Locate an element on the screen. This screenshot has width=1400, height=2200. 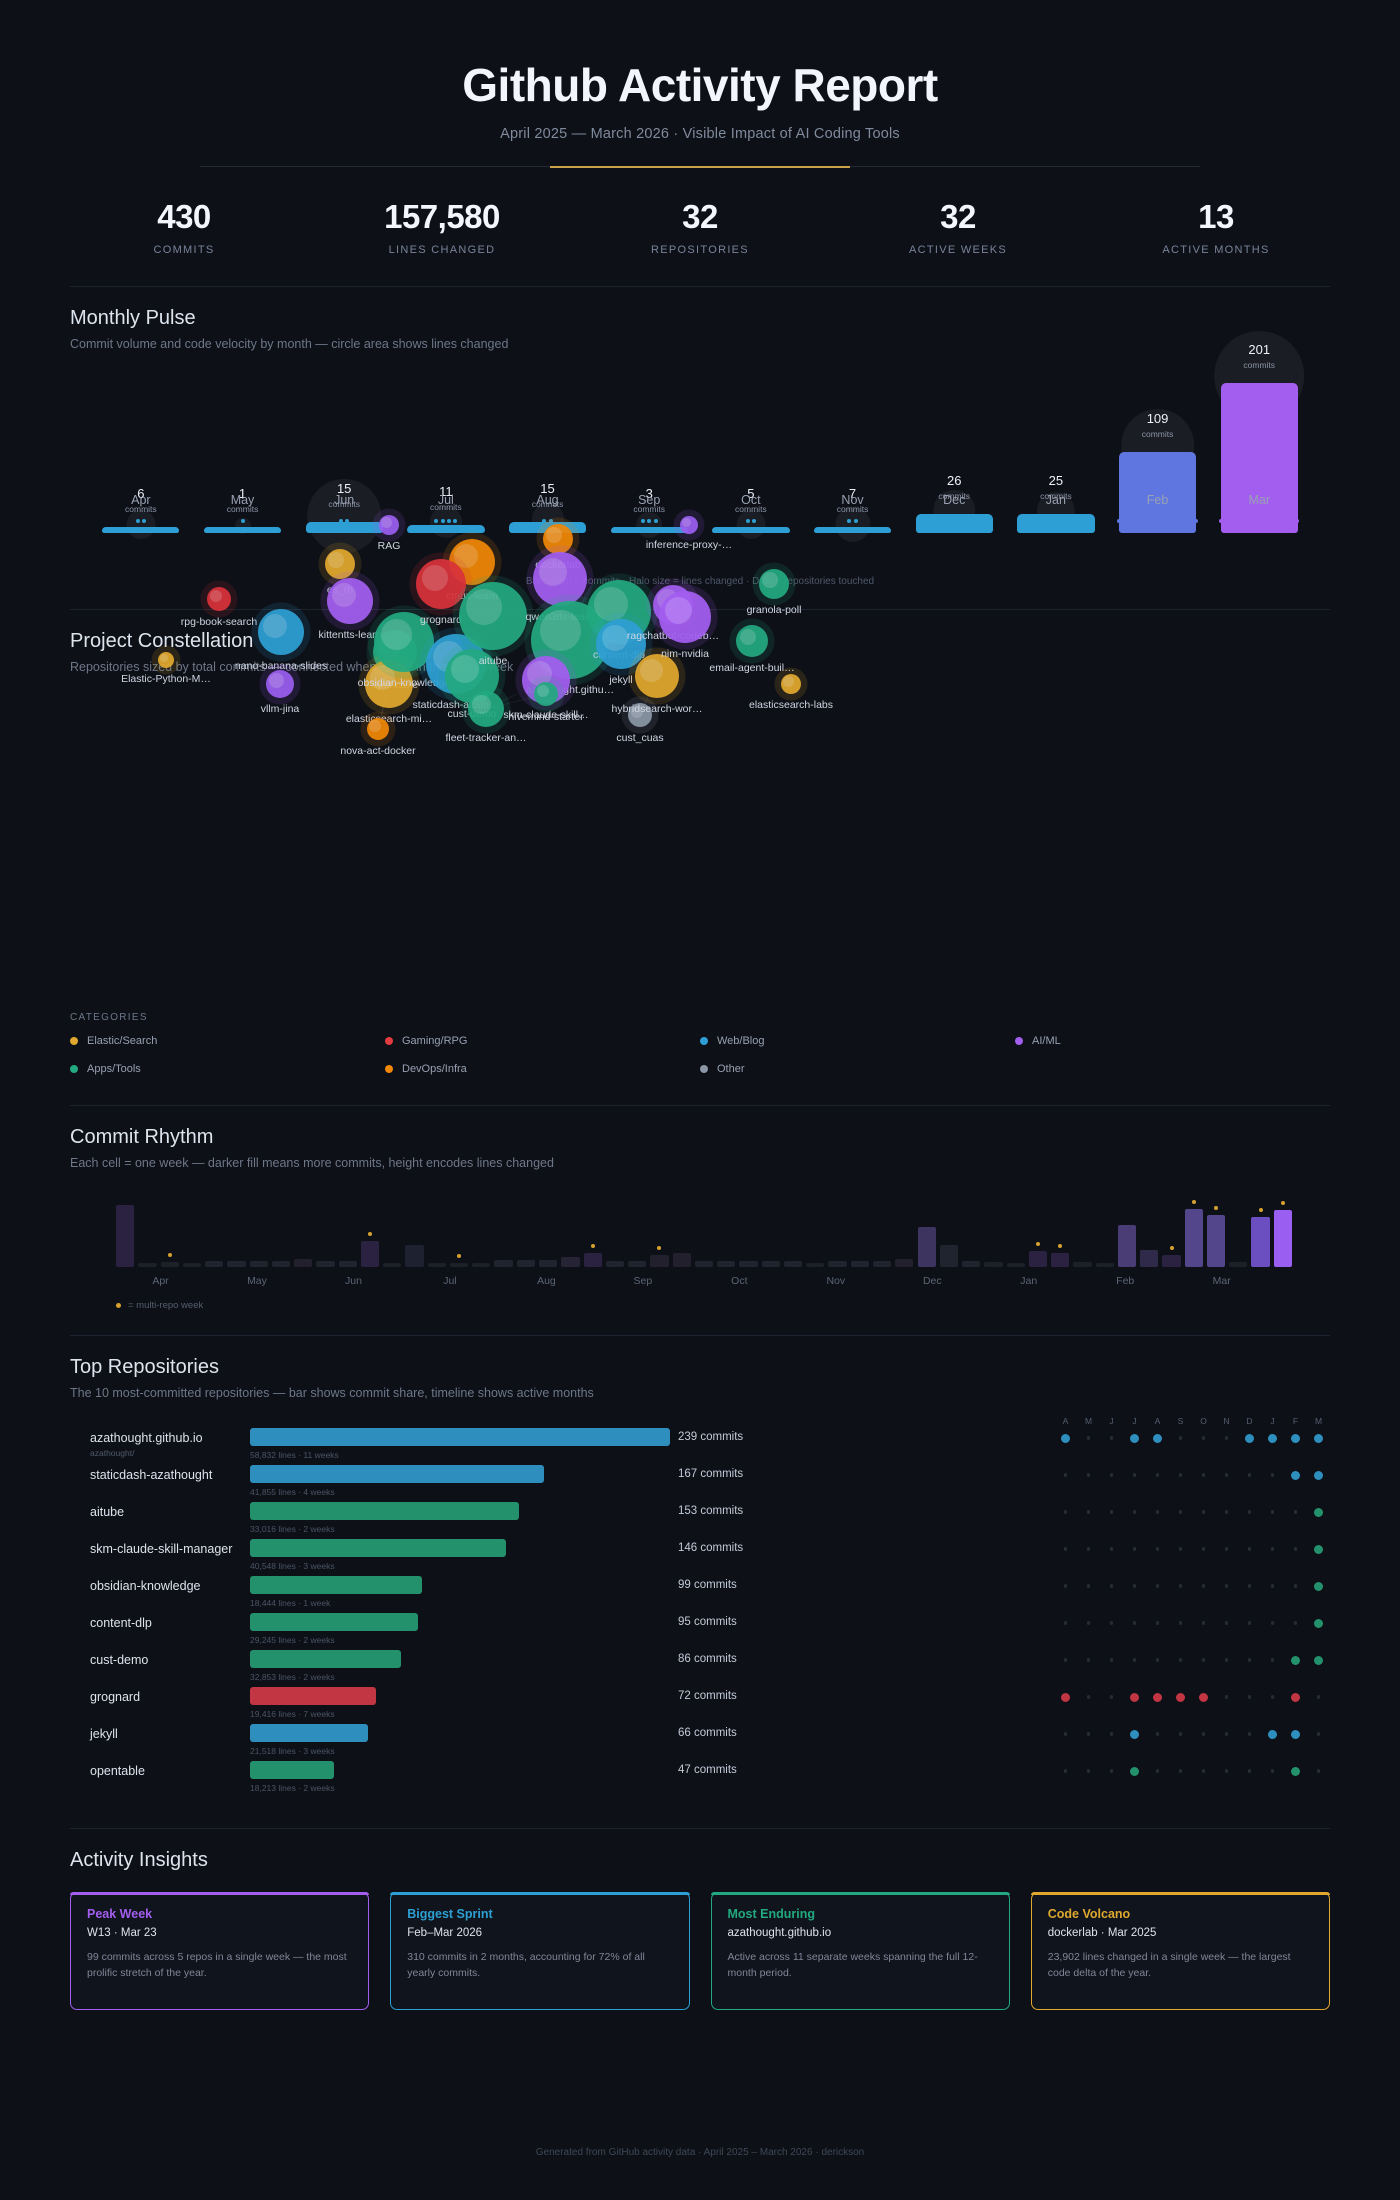
table-row: grognard 19,416 lines · 7 weeks 72 commits is located at coordinates (700, 1705).